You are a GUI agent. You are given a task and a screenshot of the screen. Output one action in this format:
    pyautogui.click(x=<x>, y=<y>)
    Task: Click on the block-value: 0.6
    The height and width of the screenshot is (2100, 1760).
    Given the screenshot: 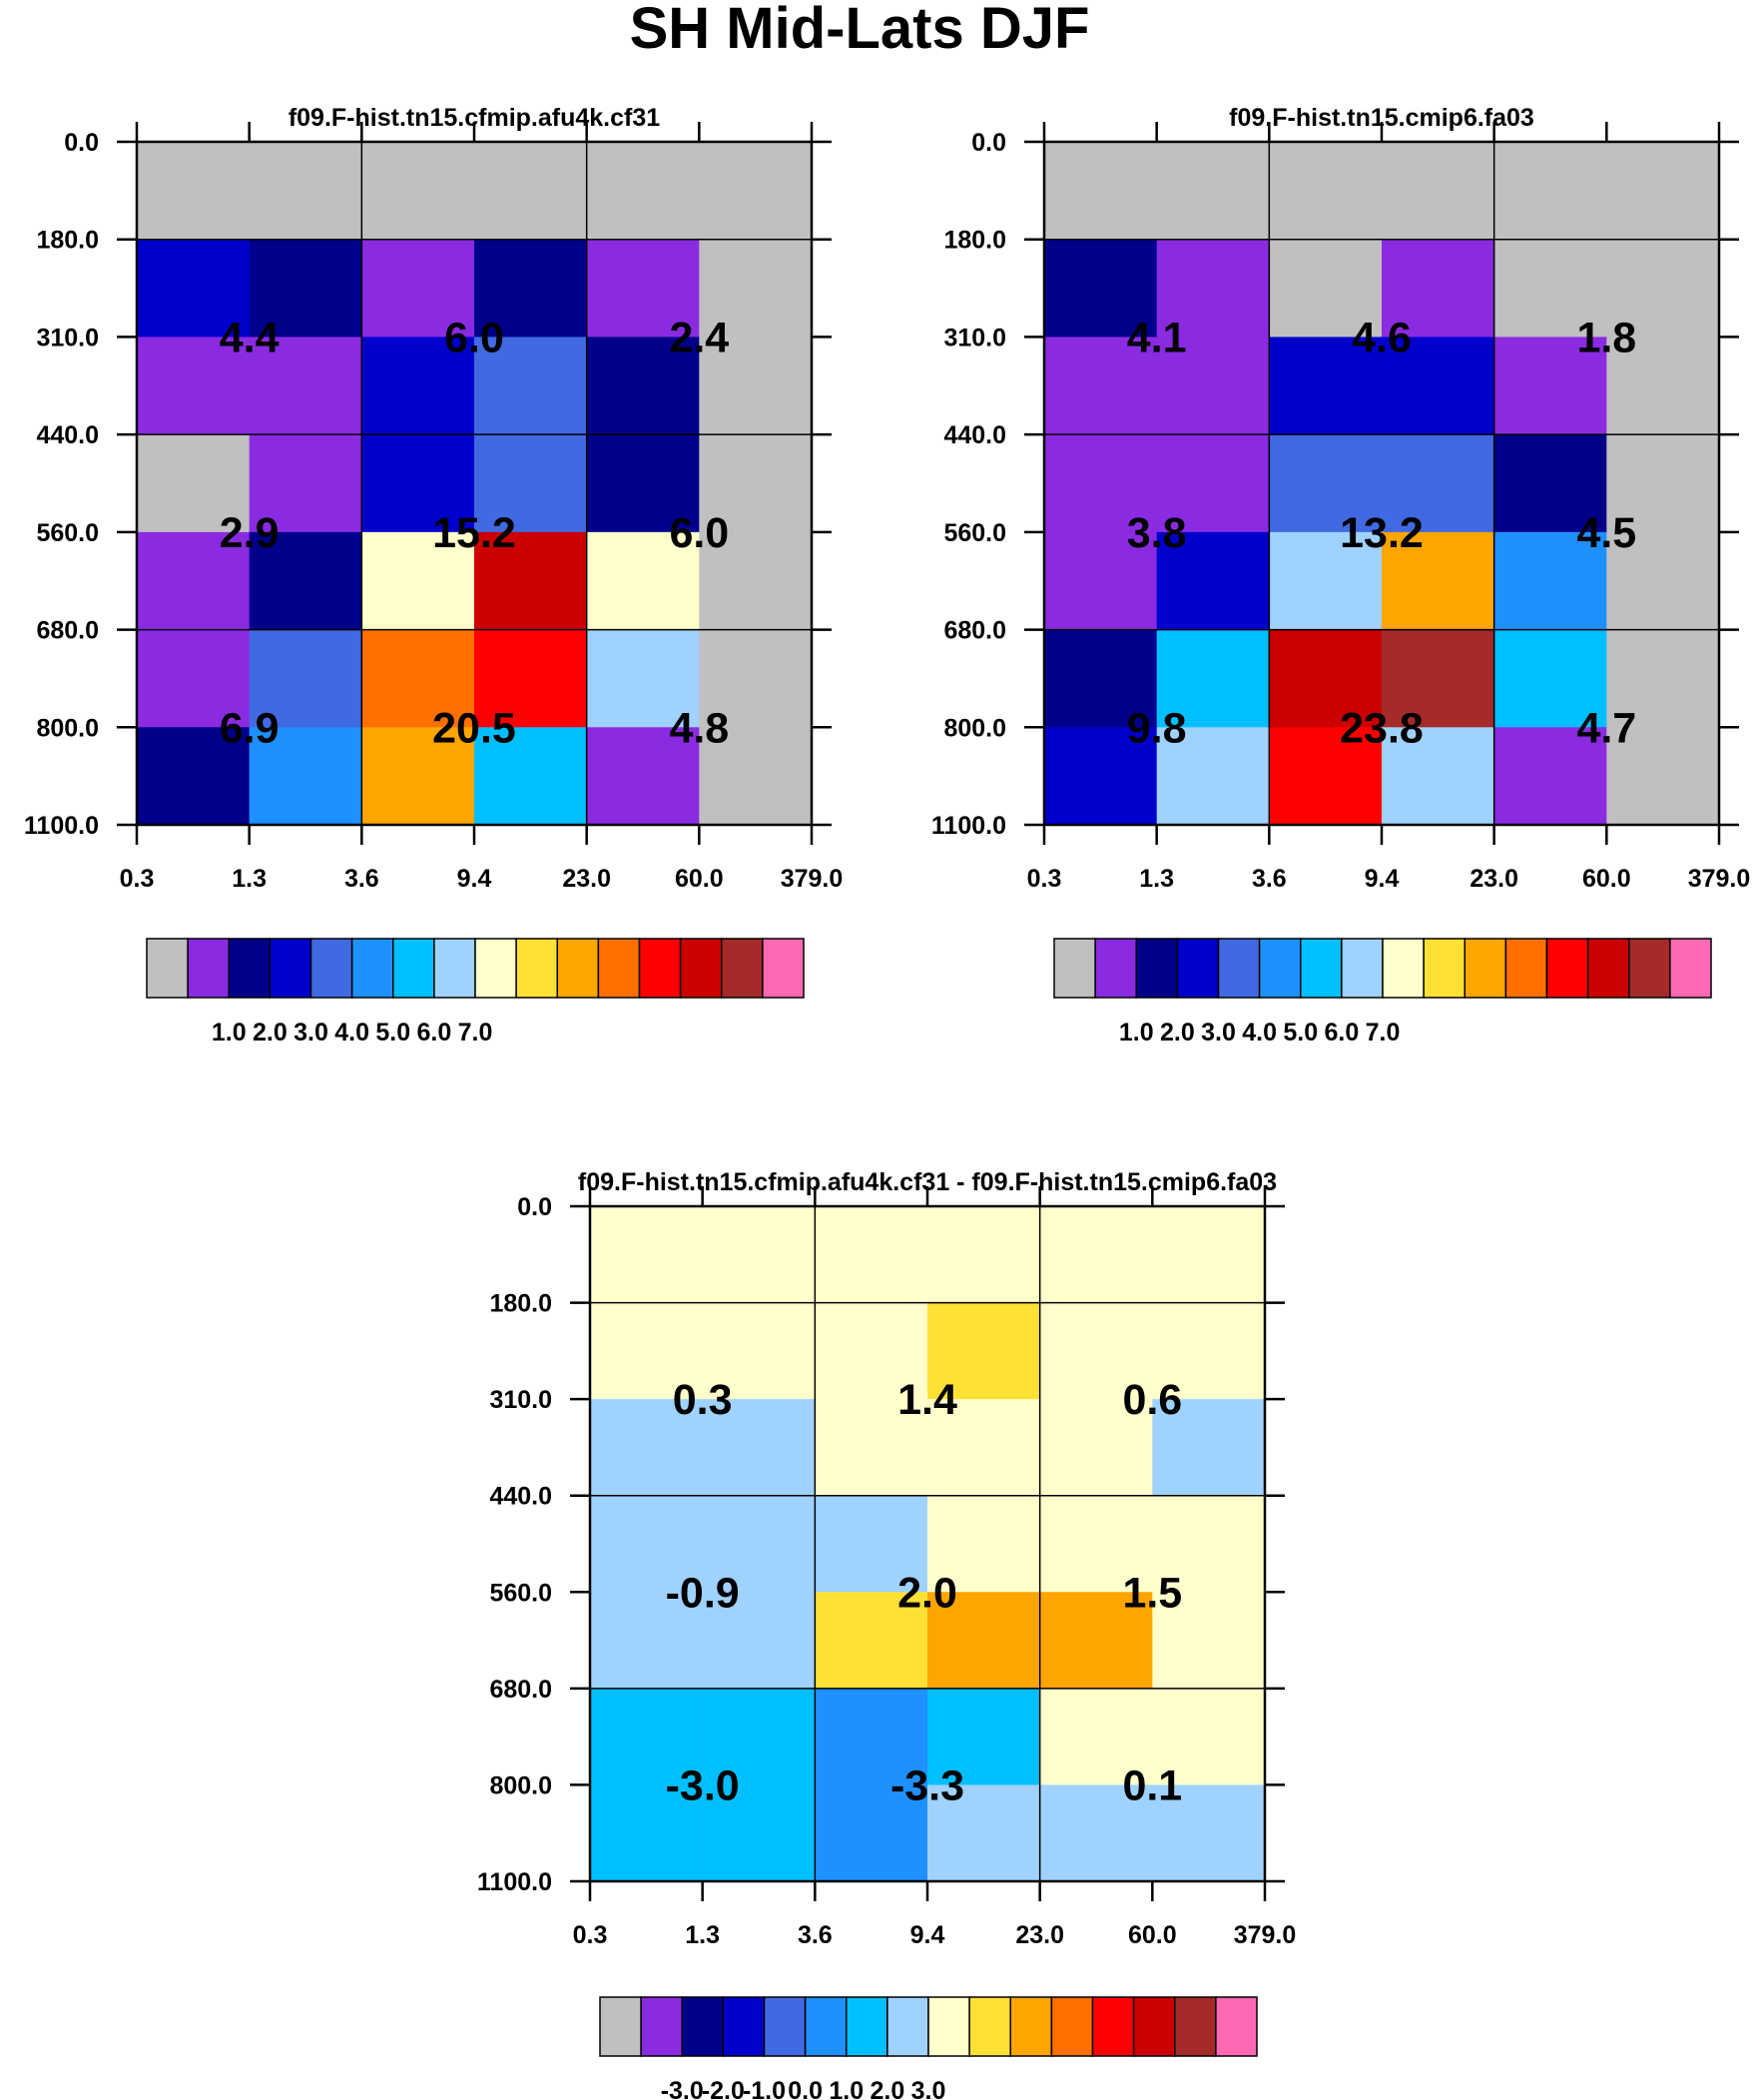 What is the action you would take?
    pyautogui.click(x=1152, y=1400)
    